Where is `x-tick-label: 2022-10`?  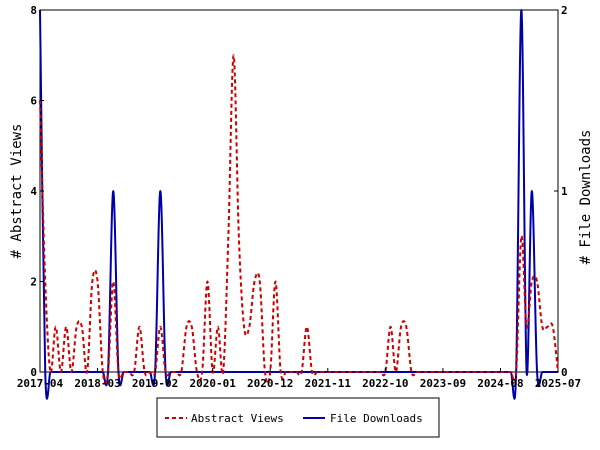
x-tick-label: 2022-10 is located at coordinates (385, 383).